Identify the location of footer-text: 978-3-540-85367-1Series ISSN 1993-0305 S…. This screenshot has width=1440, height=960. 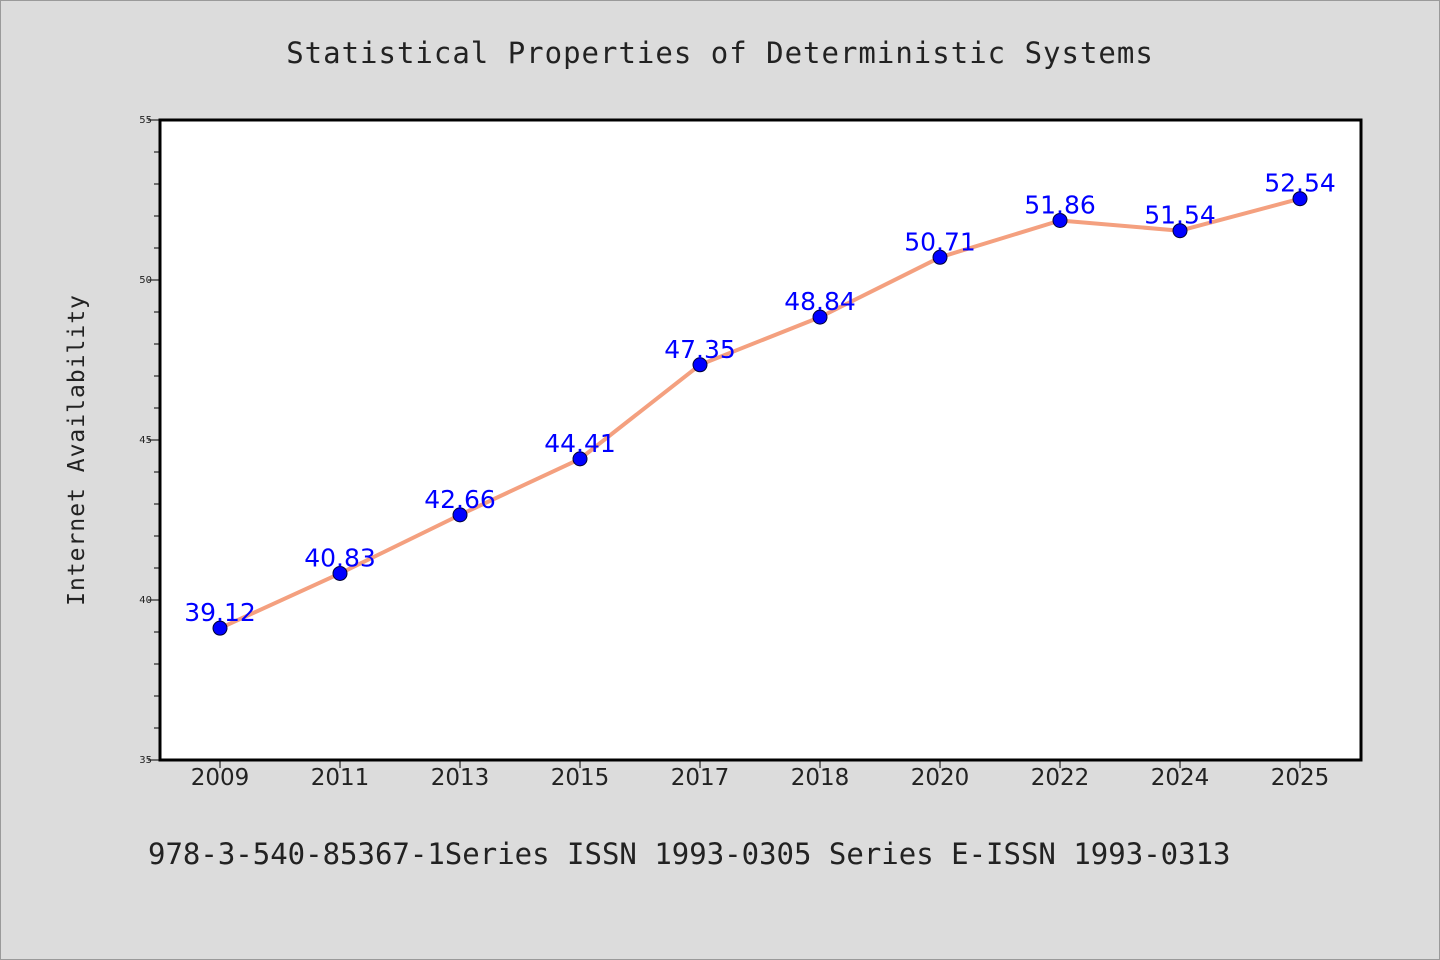
(689, 854).